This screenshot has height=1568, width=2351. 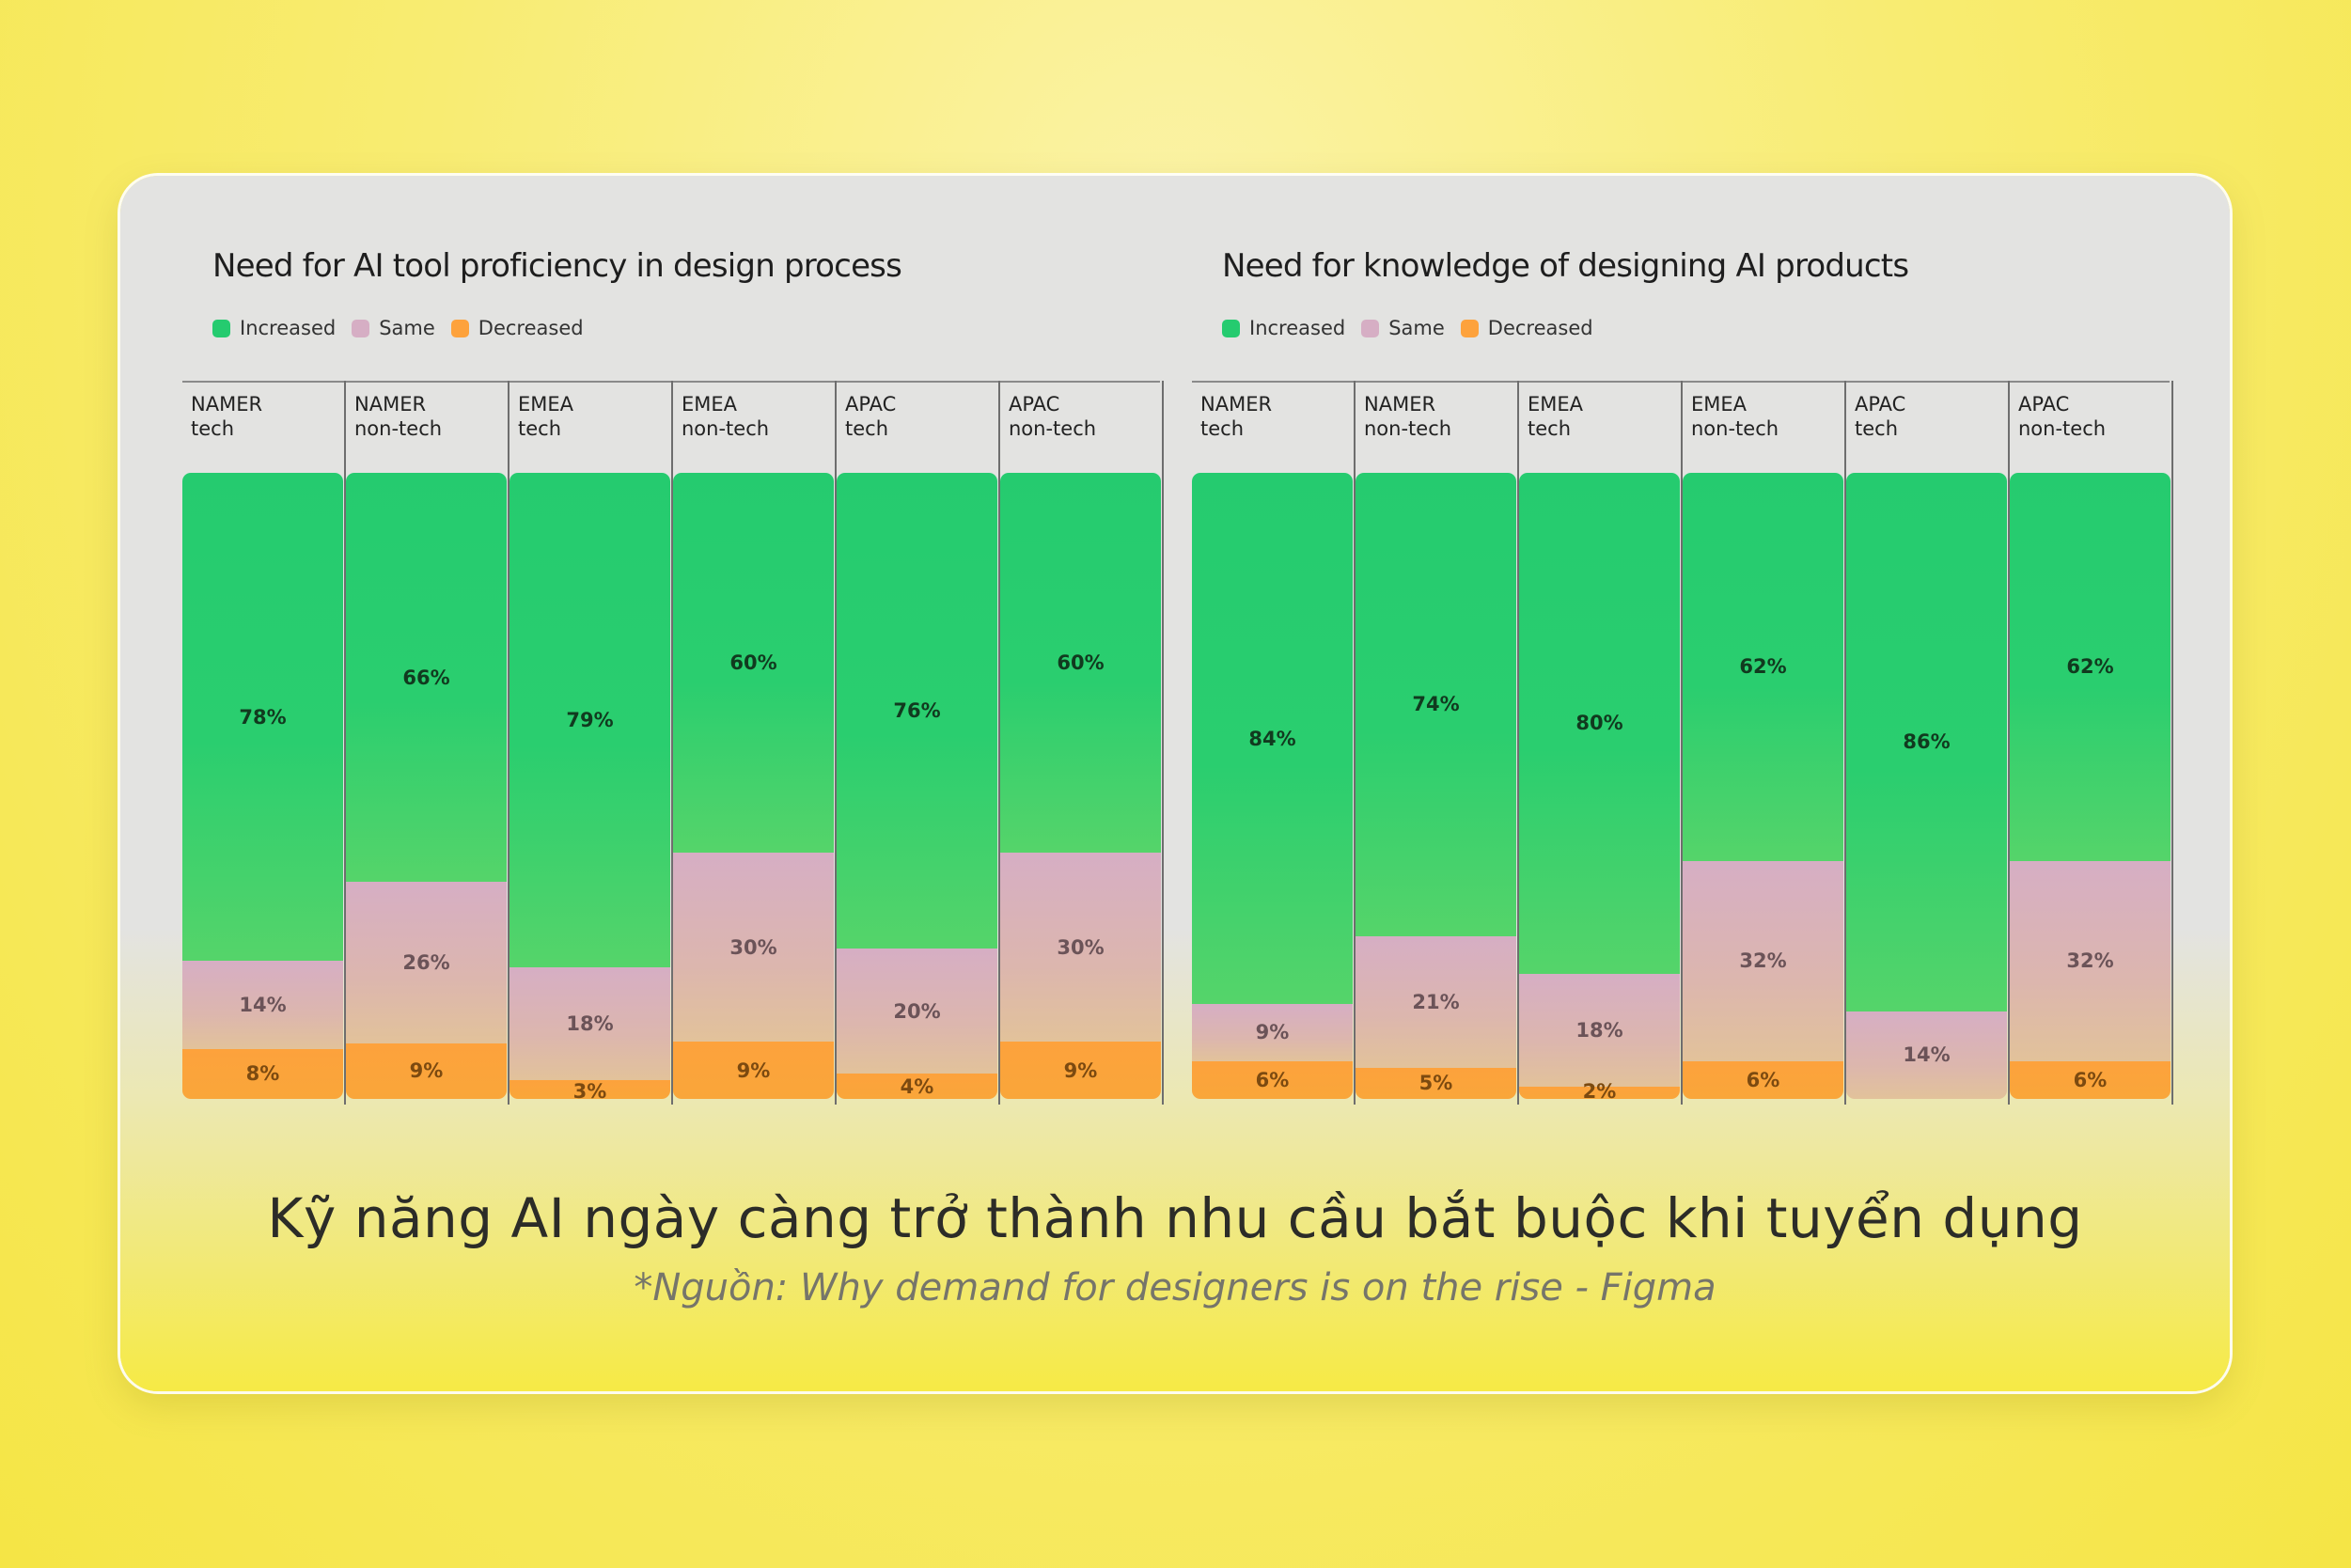 I want to click on stacked-bar: 78% 14% 8%, so click(x=262, y=786).